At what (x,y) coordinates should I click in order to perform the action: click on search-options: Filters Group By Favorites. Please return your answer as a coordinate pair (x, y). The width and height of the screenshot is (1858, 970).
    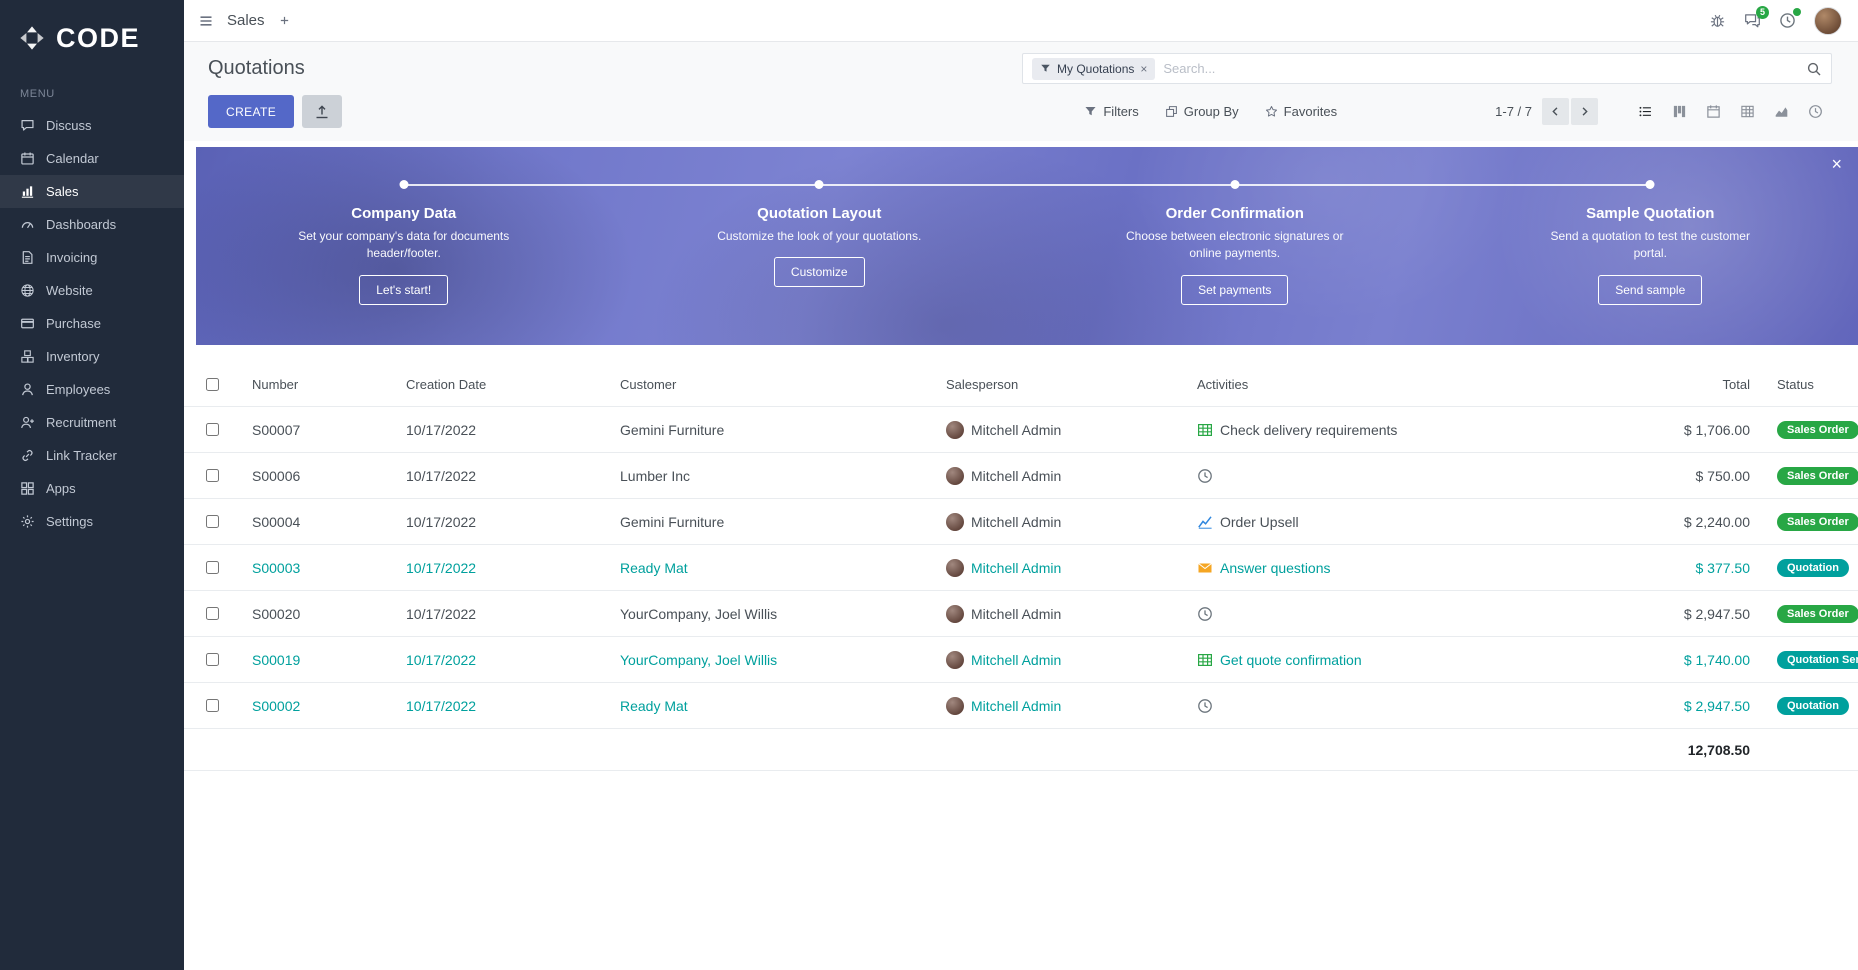
    Looking at the image, I should click on (1210, 111).